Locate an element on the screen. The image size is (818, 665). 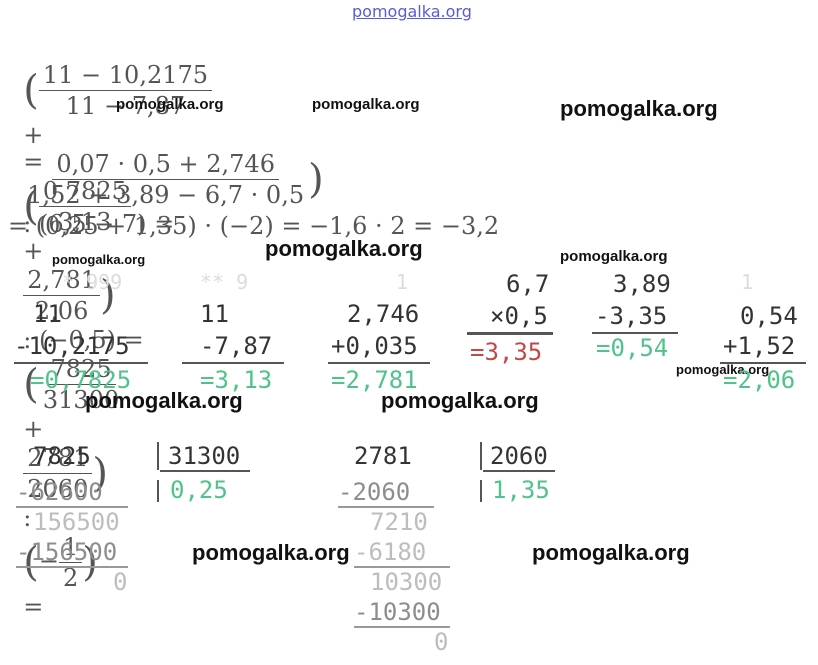
column-operand: +1,52 is located at coordinates (759, 346).